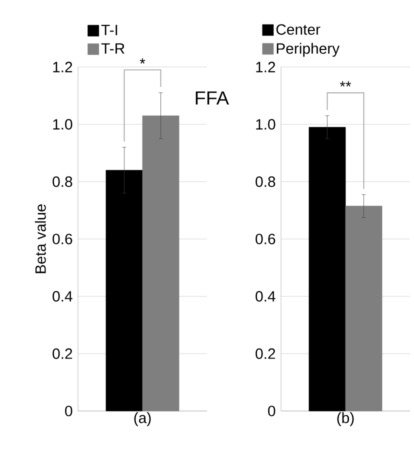 Image resolution: width=414 pixels, height=449 pixels. What do you see at coordinates (212, 97) in the screenshot?
I see `annotation: FFA` at bounding box center [212, 97].